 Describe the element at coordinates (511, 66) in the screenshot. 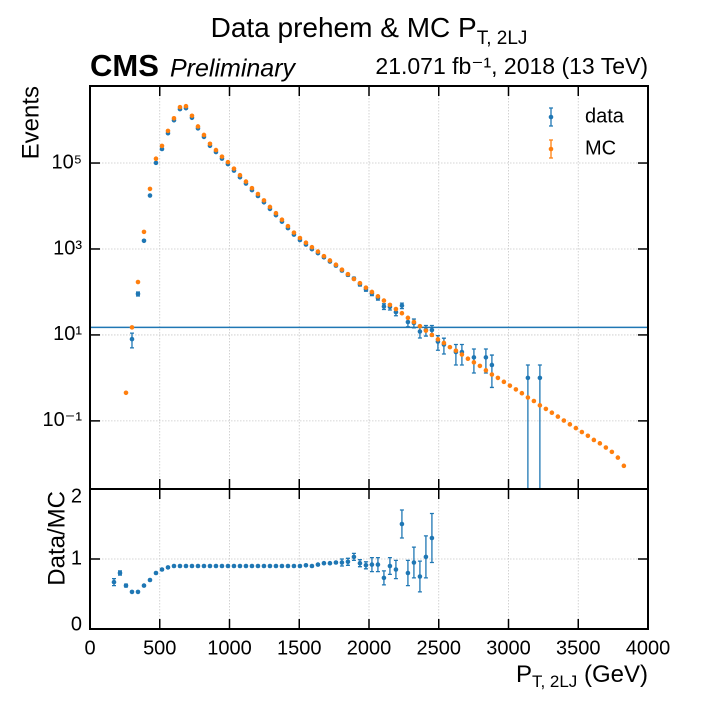

I see `lumi-text: 21.071 fb⁻¹, 2018 (13 TeV)` at that location.